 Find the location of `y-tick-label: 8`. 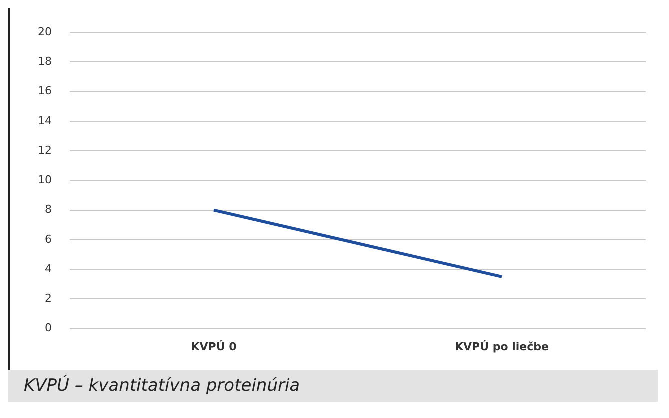

y-tick-label: 8 is located at coordinates (48, 209).